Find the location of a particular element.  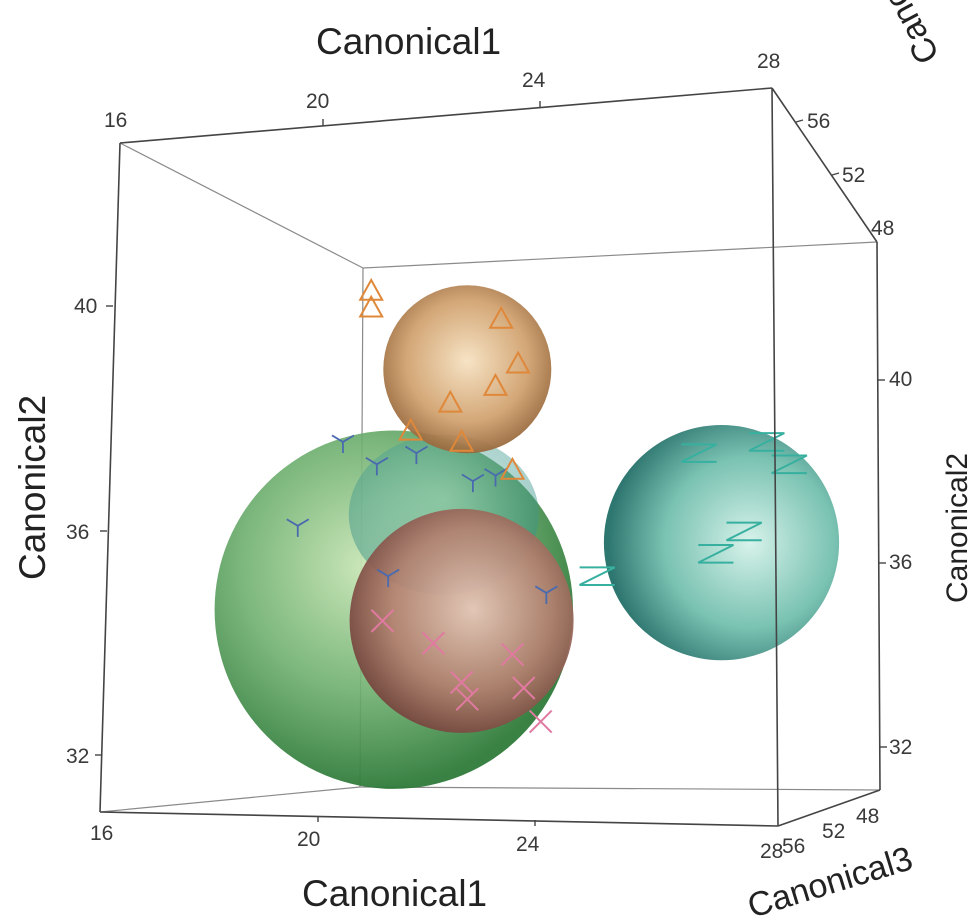

group-3-sphere is located at coordinates (467, 369).